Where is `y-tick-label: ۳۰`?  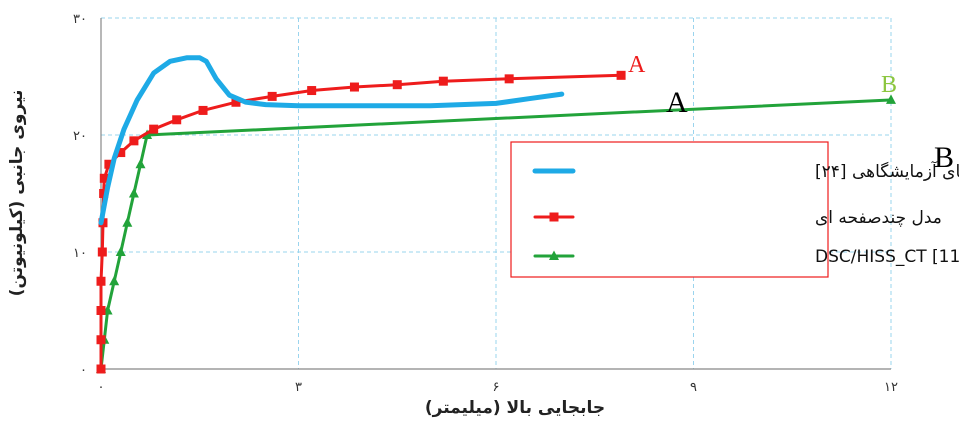
y-tick-label: ۳۰ is located at coordinates (80, 19).